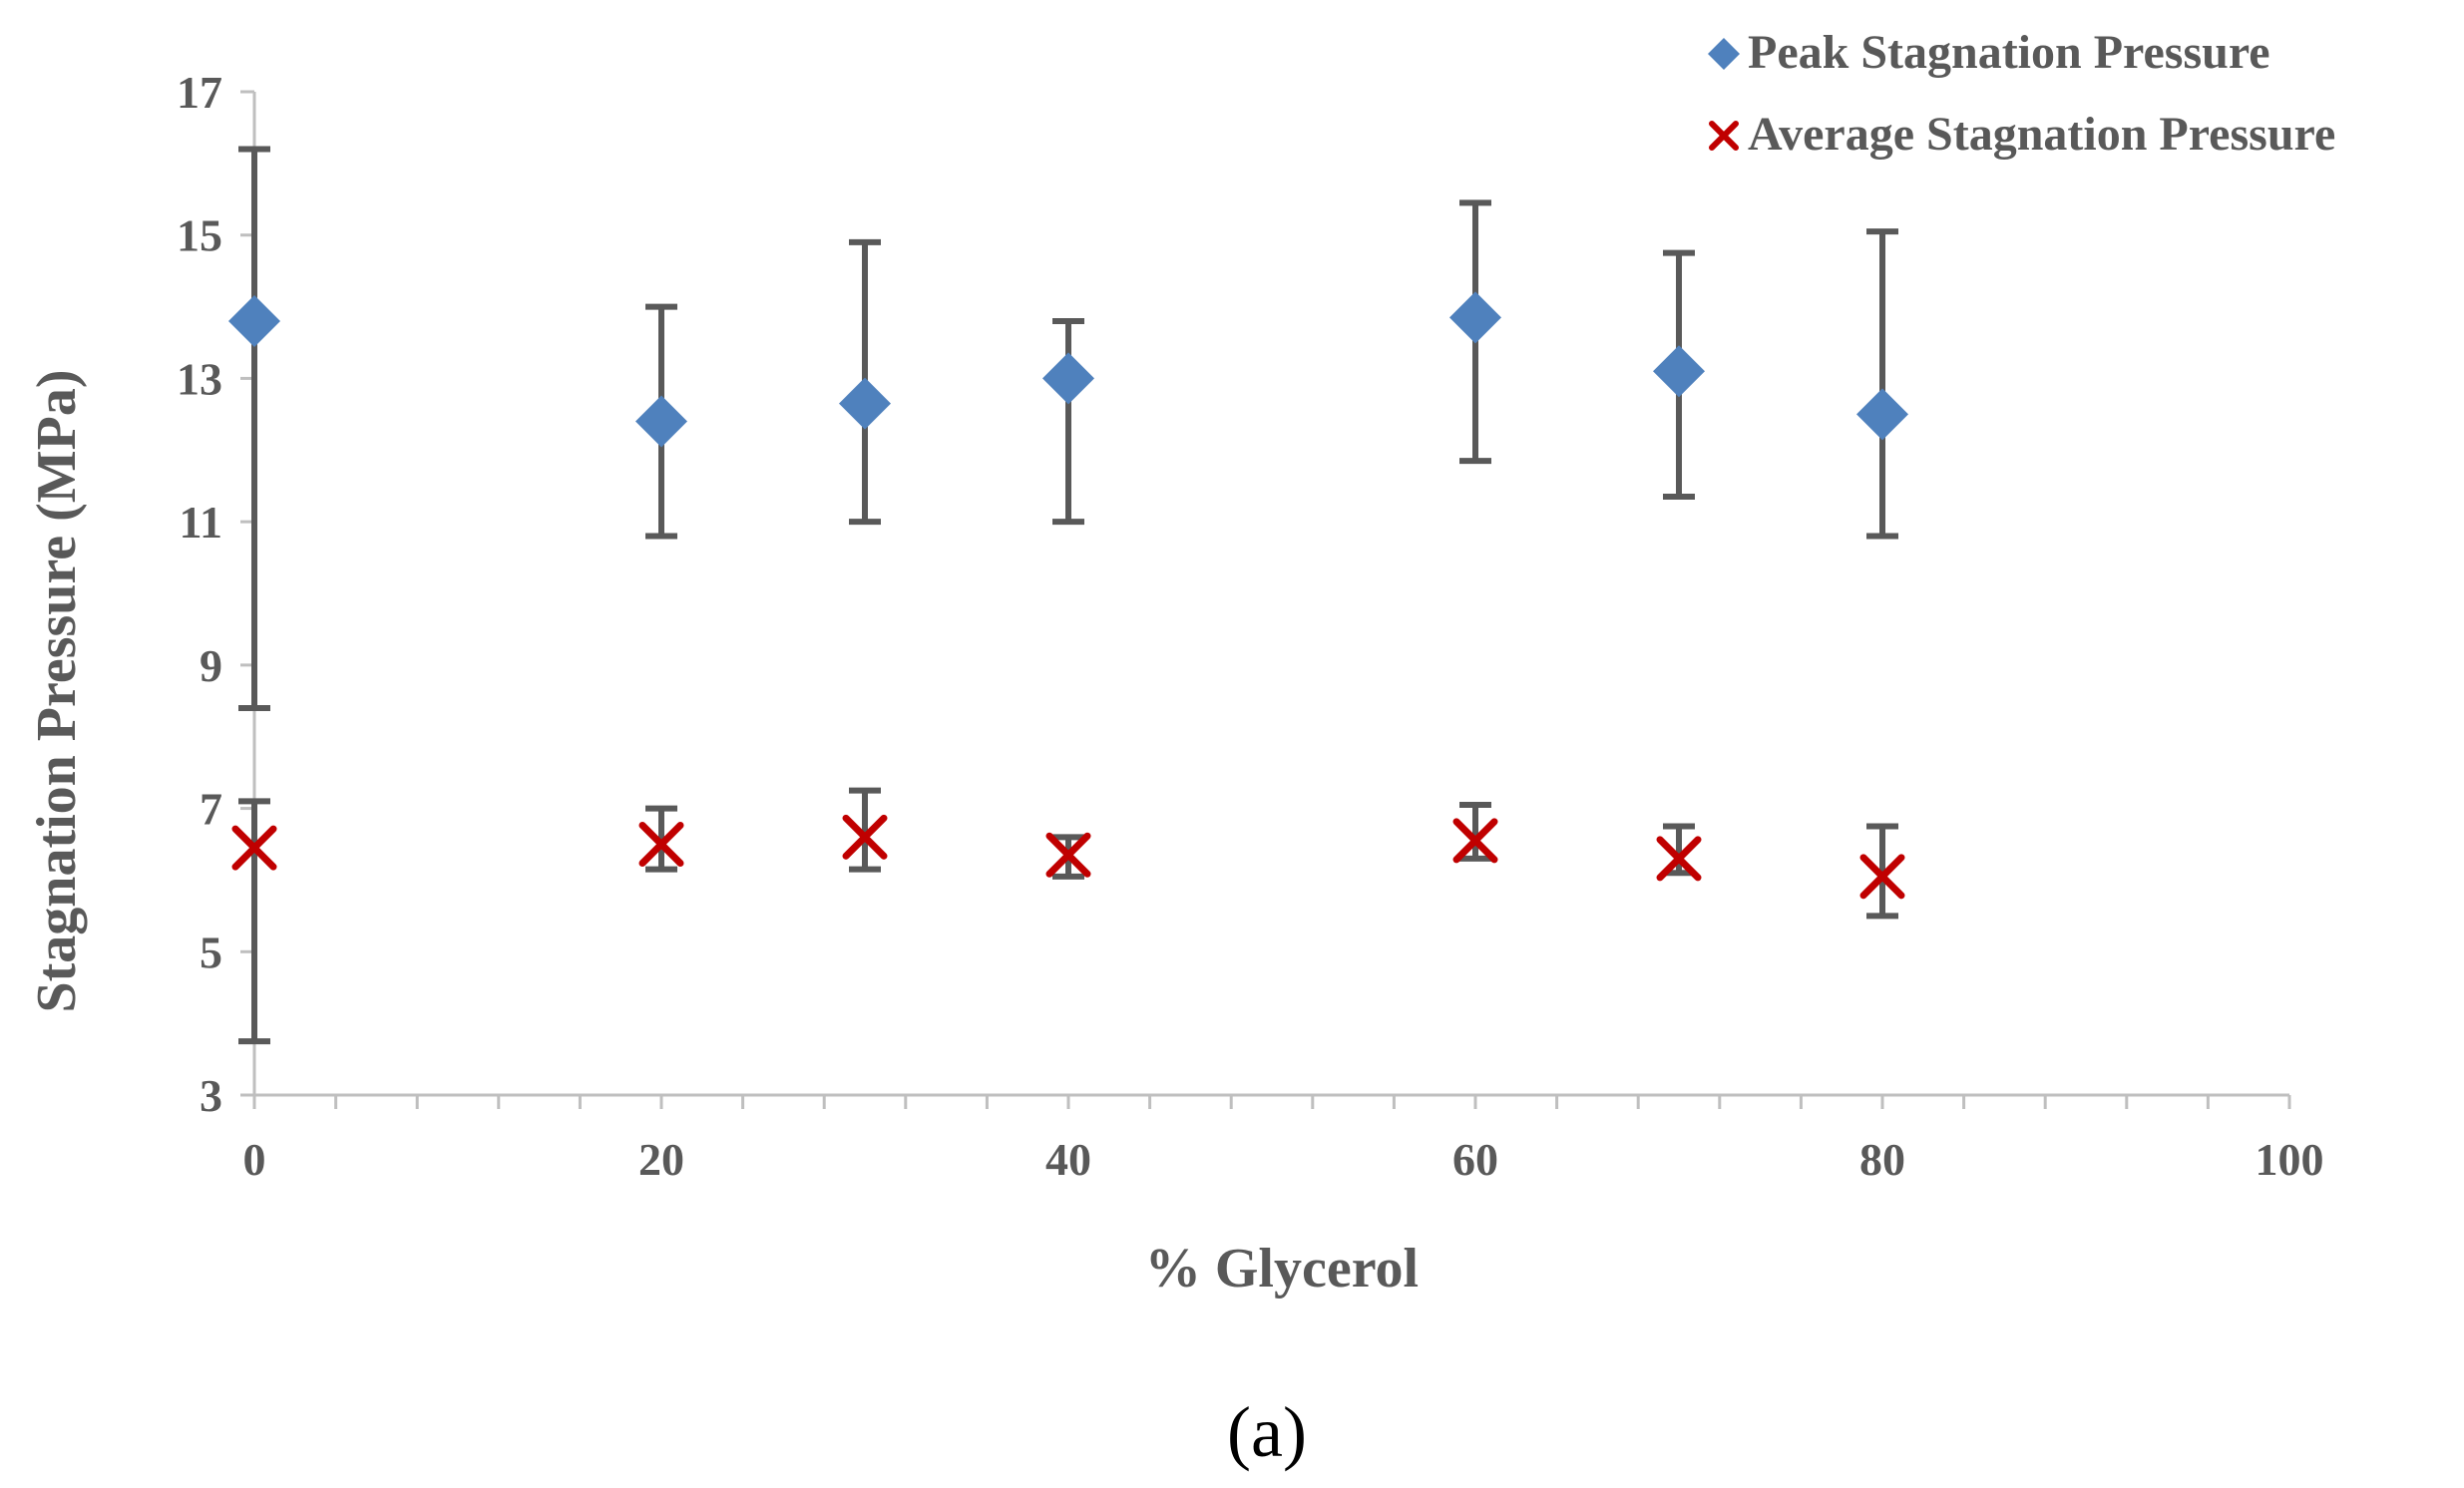  What do you see at coordinates (2041, 134) in the screenshot?
I see `legend-label-average: Average Stagnation Pressure` at bounding box center [2041, 134].